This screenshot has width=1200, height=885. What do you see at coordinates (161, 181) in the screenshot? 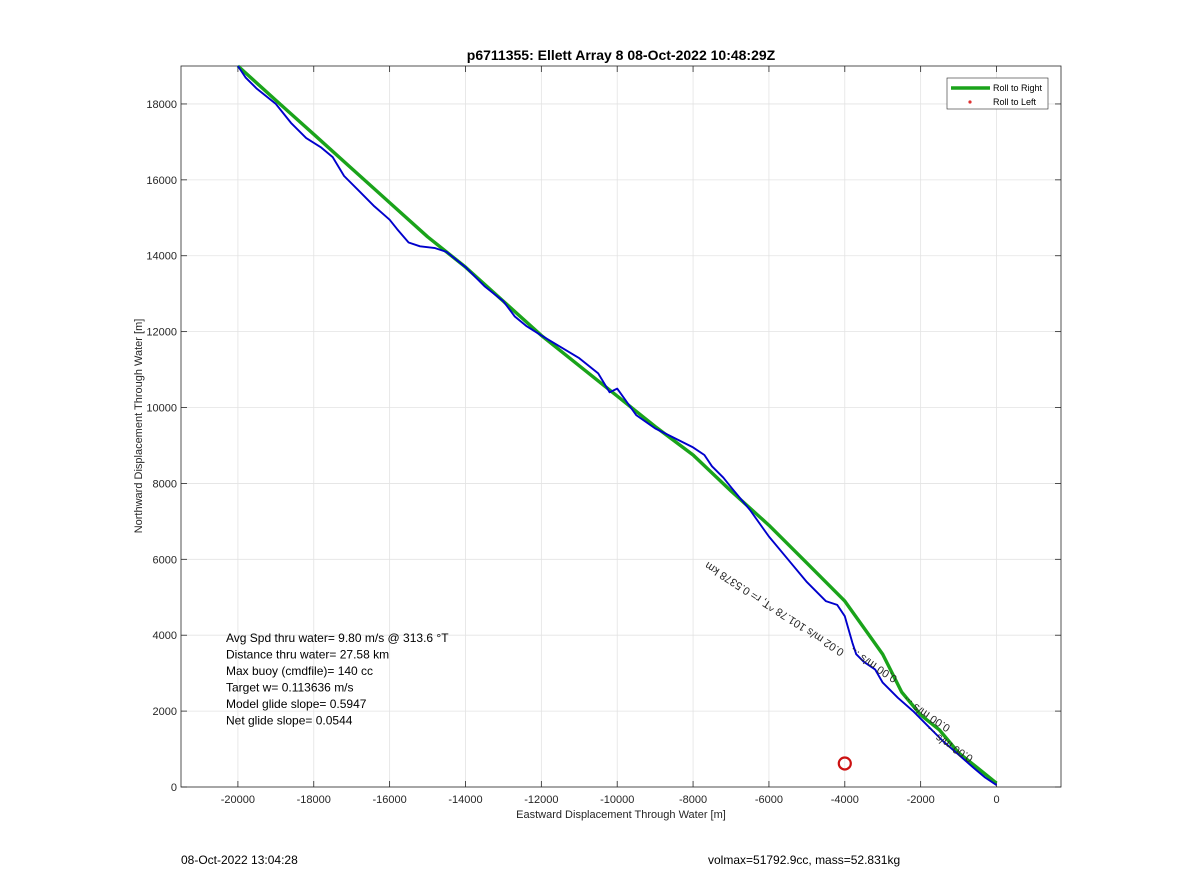
I see `y-tick-label: 16000` at bounding box center [161, 181].